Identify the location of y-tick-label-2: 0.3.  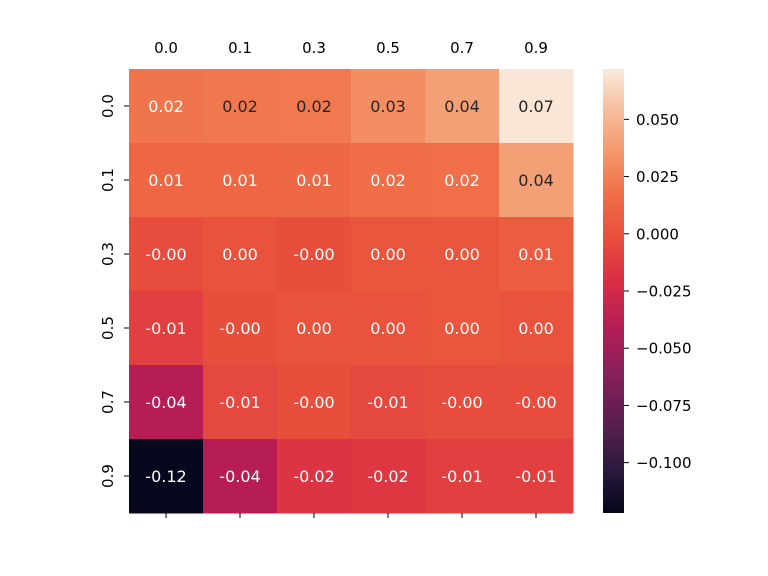
(108, 254).